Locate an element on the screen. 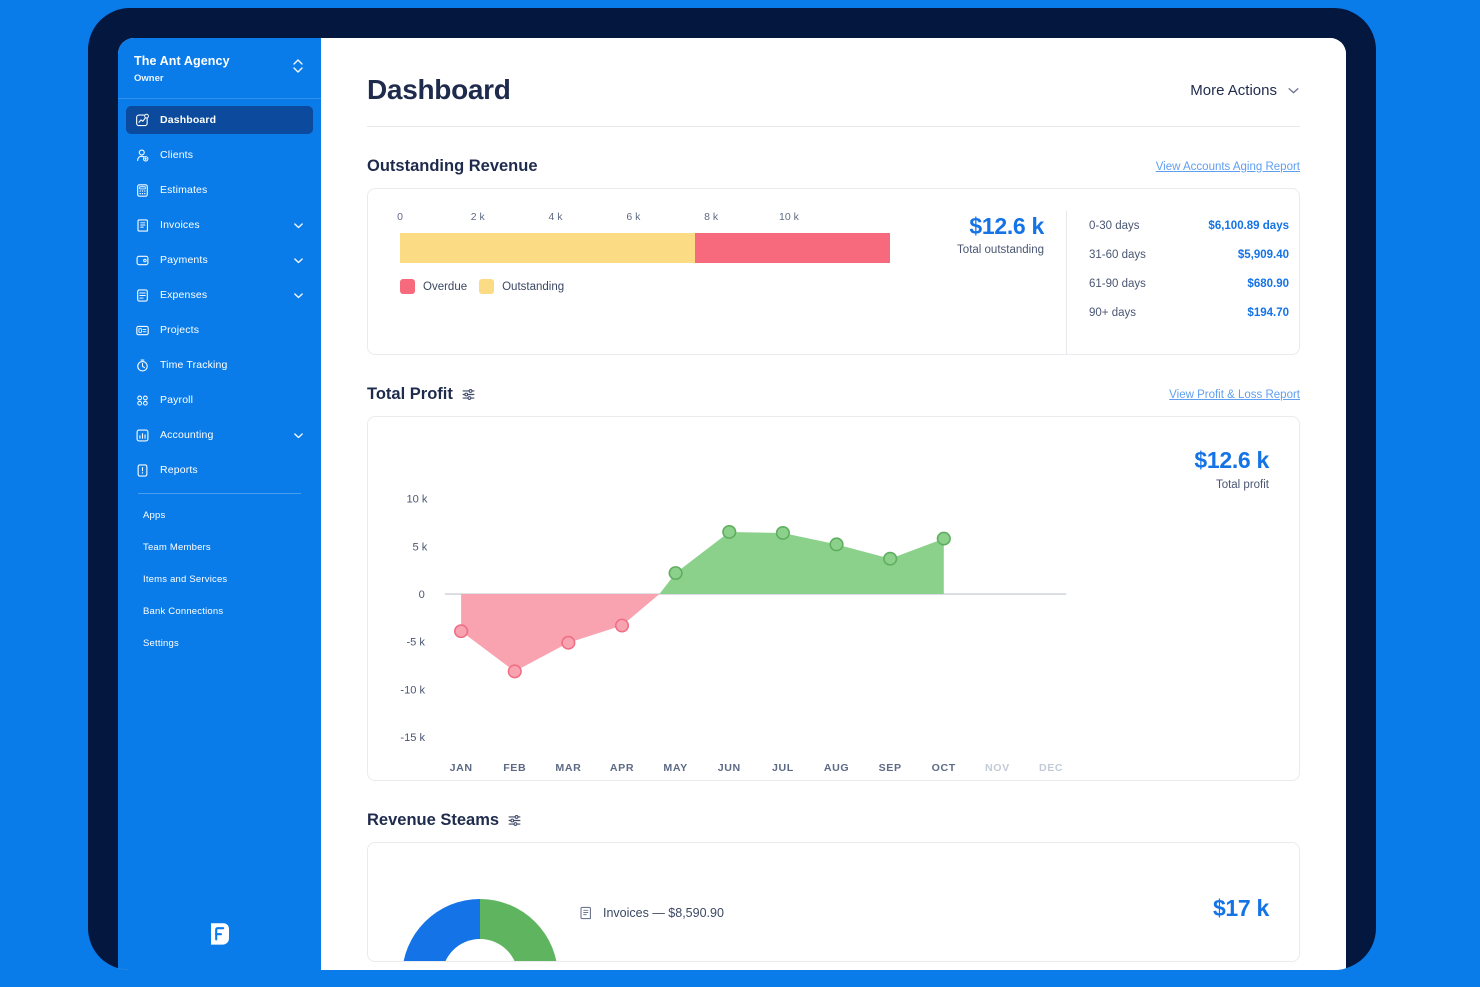 The height and width of the screenshot is (987, 1480). sidebar-item-invoices: Invoices is located at coordinates (219, 225).